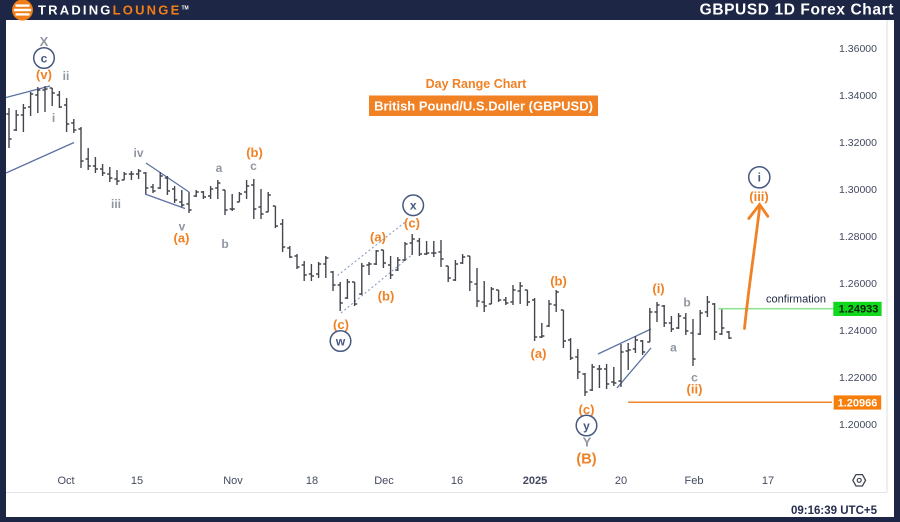 Image resolution: width=900 pixels, height=522 pixels. Describe the element at coordinates (483, 106) in the screenshot. I see `svg-text:British Pound/U.S.Doller (GBPU: British Pound/U.S.Doller (GBPUSD)` at that location.